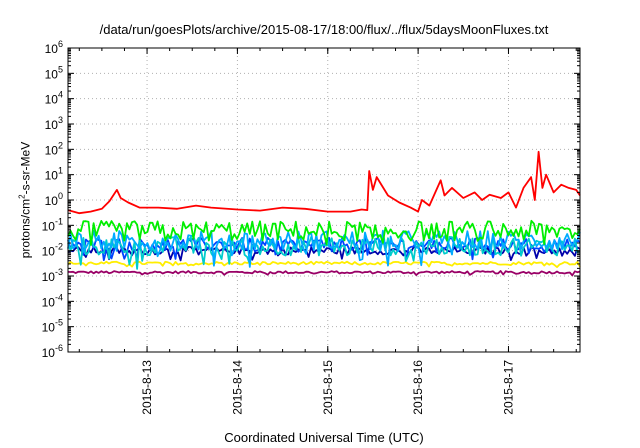 The image size is (640, 448). I want to click on y-tick-label: 10², so click(54, 148).